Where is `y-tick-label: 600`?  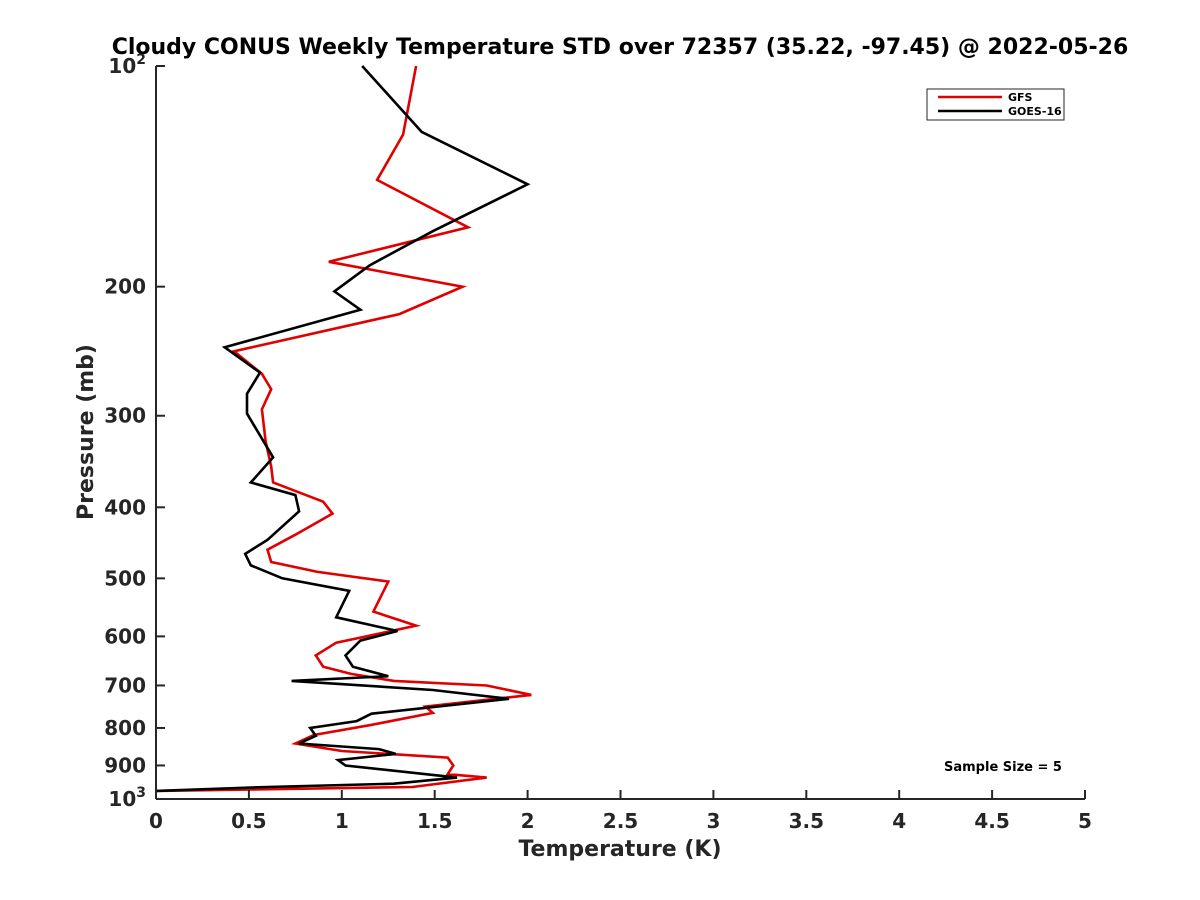 y-tick-label: 600 is located at coordinates (125, 636).